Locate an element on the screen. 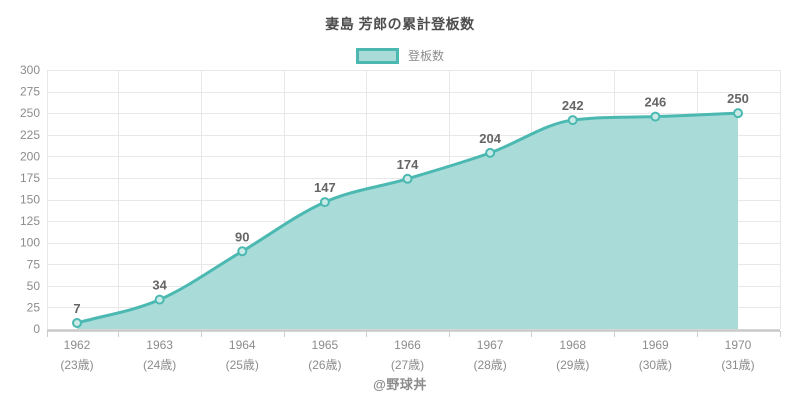  x-axis-year-label: 1962 is located at coordinates (77, 345).